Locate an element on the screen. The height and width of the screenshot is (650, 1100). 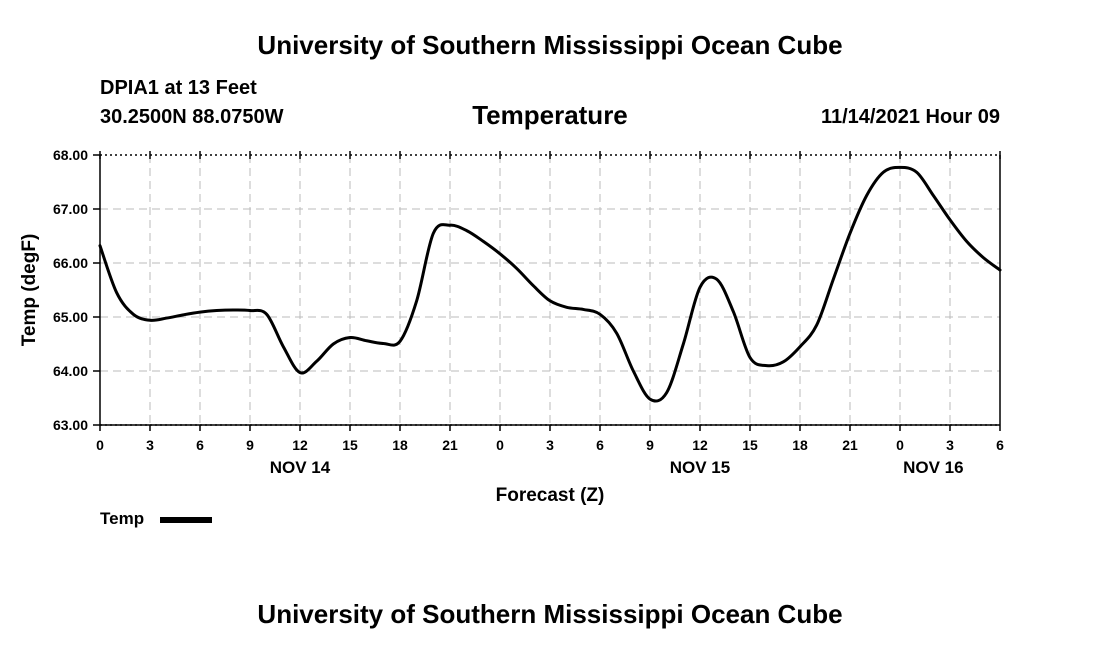
legend-label: Temp is located at coordinates (122, 518).